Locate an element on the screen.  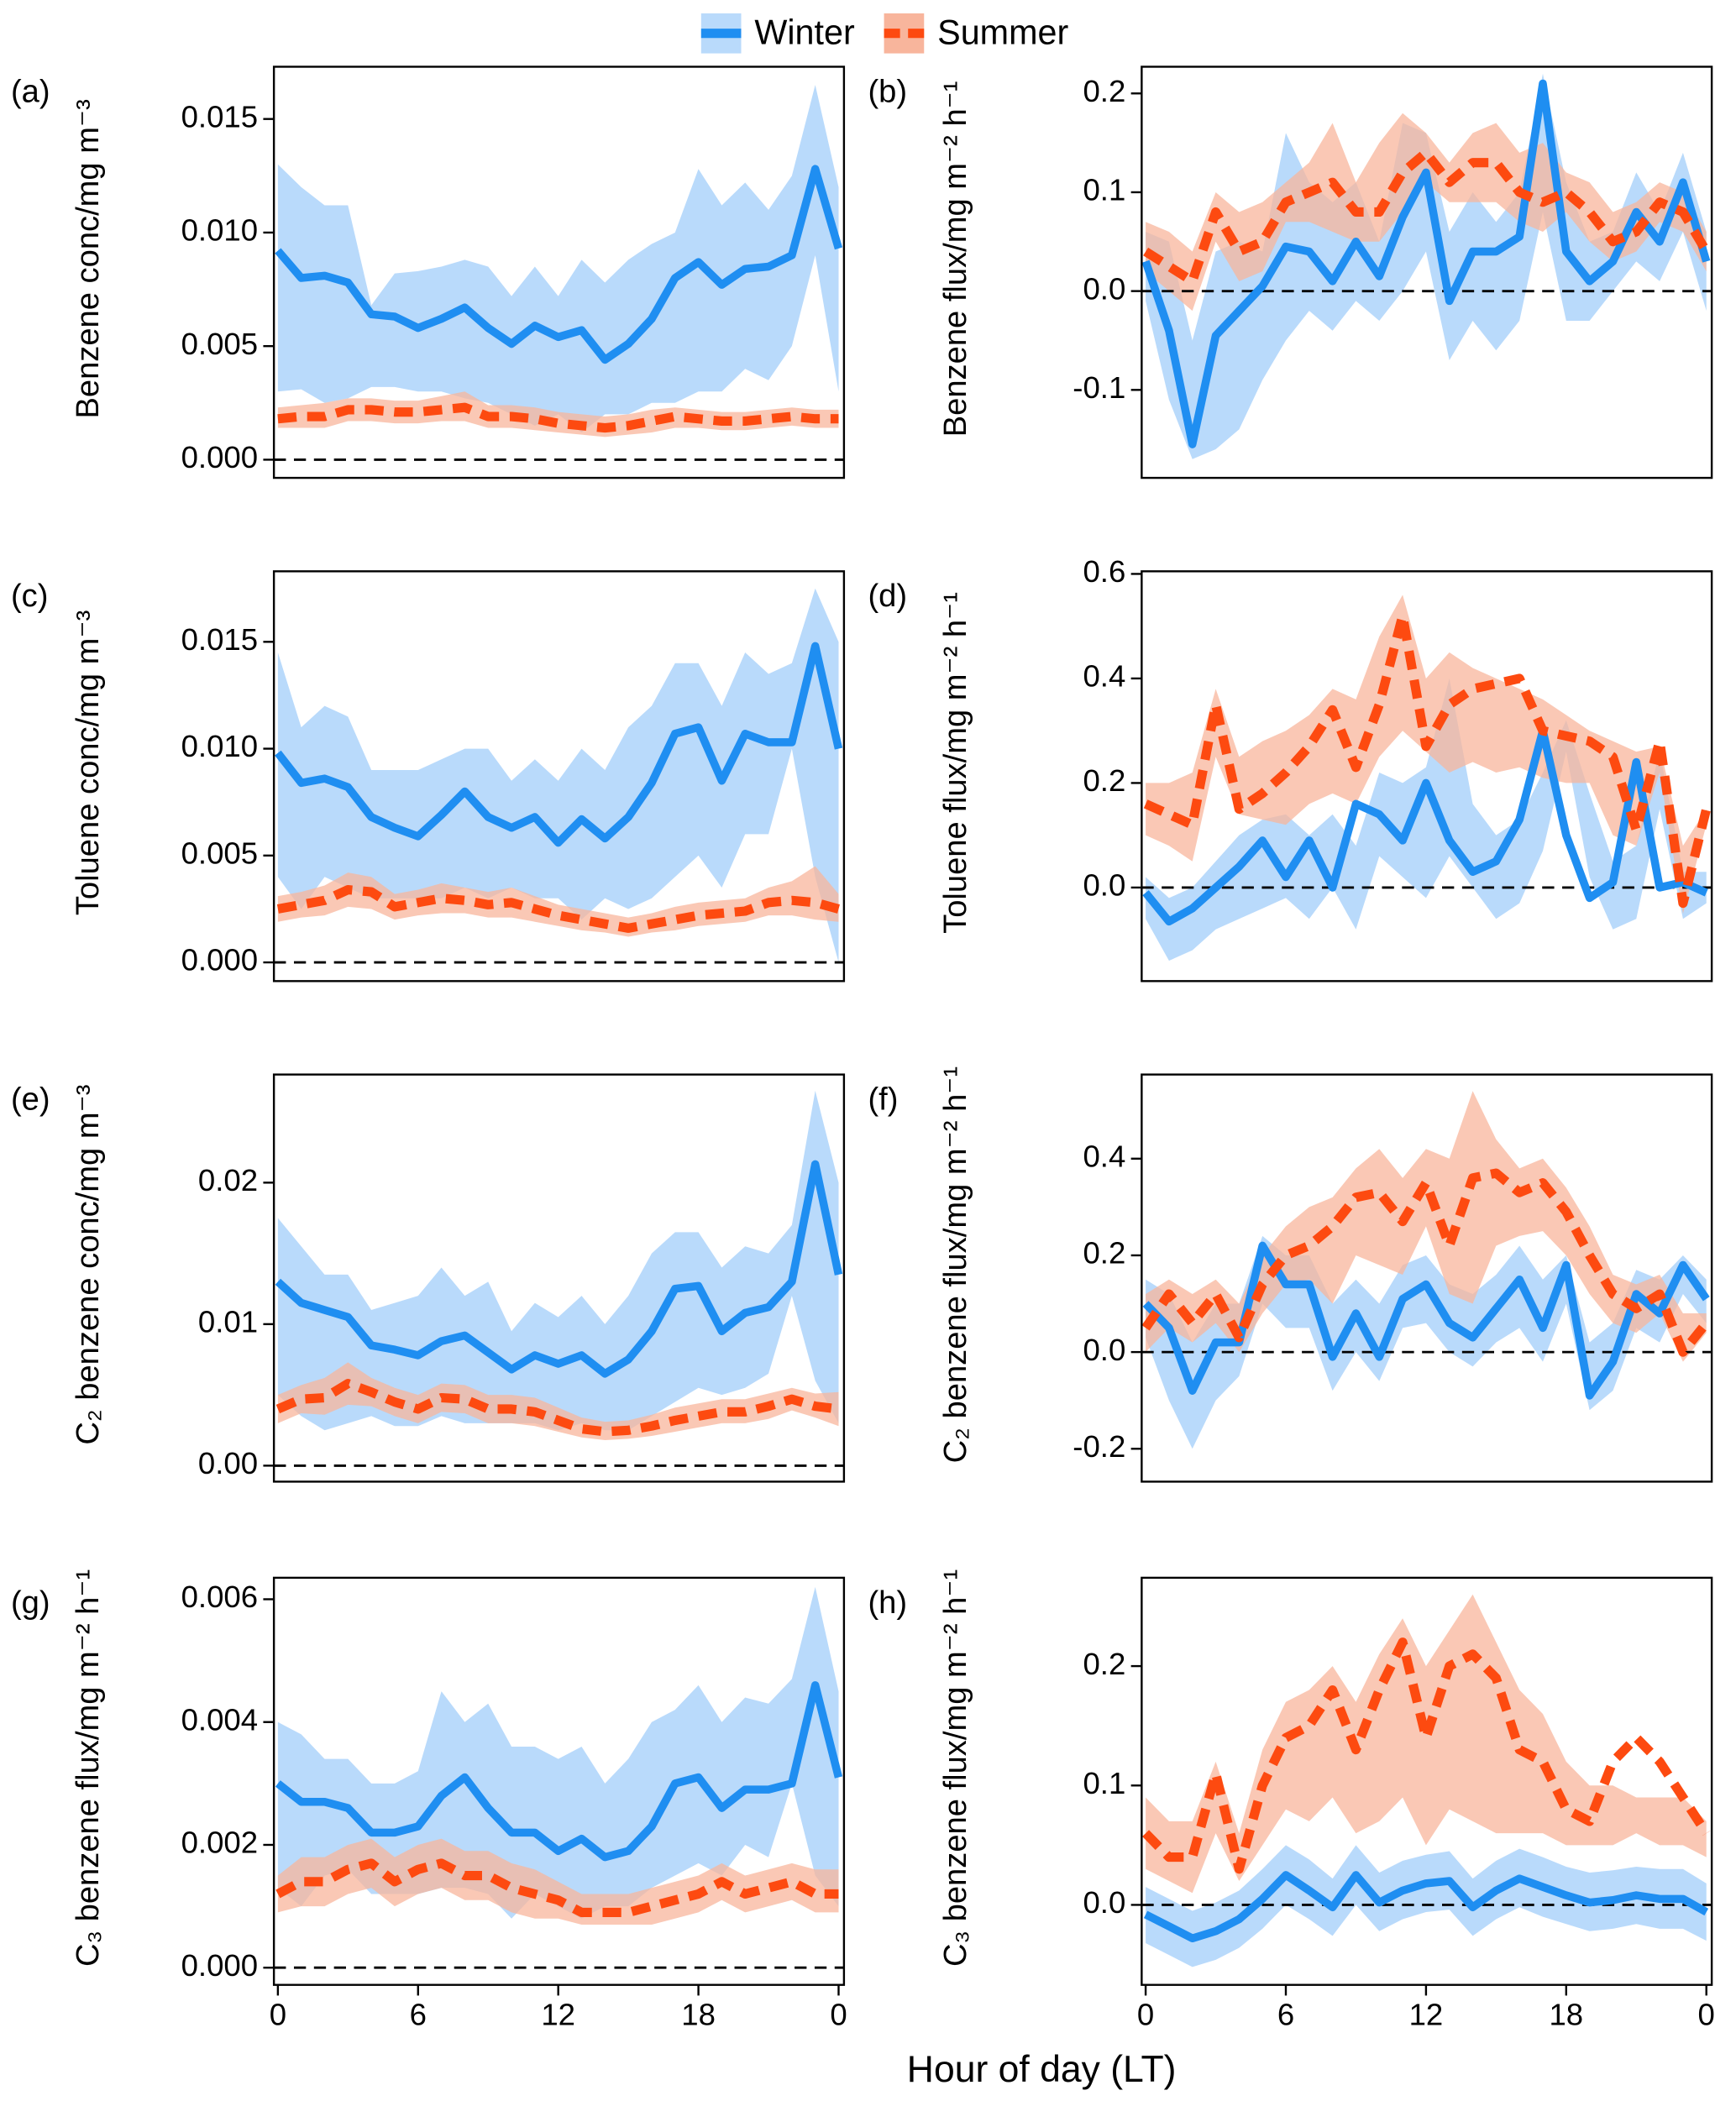
panel: 0.00 0.01 0.02 (e) C₂ benzene conc/mg m⁻³ is located at coordinates (428, 1278).